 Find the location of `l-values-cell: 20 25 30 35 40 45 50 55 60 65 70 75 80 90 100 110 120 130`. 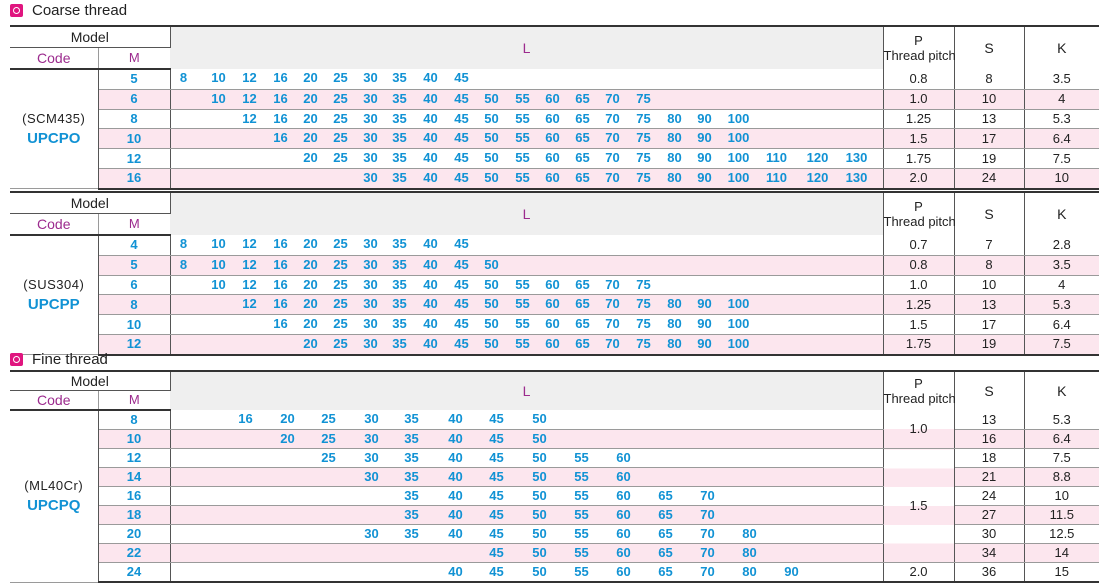

l-values-cell: 20 25 30 35 40 45 50 55 60 65 70 75 80 90 100 110 120 130 is located at coordinates (527, 158).